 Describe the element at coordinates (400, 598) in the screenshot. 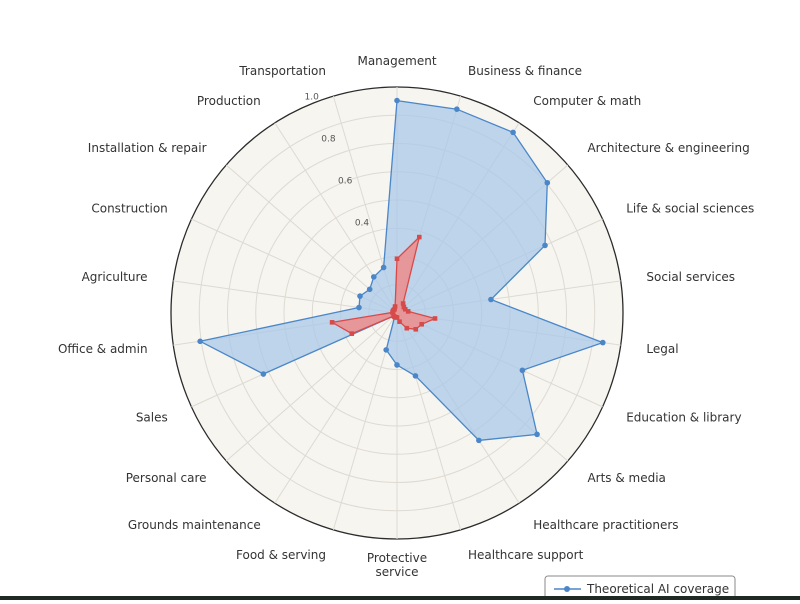

I see `window-bottom-bar` at that location.